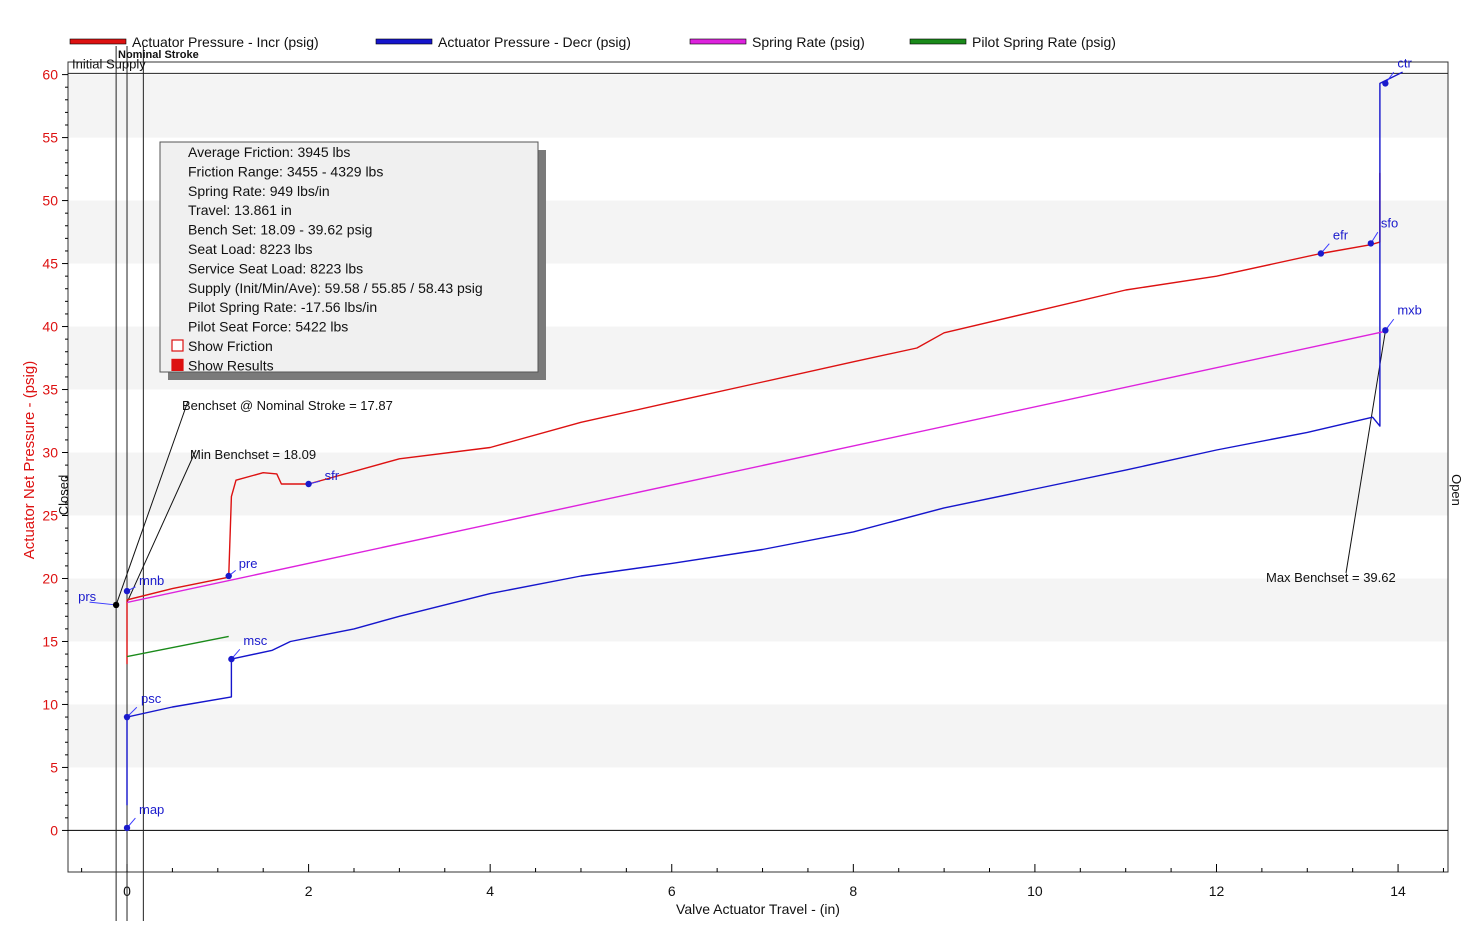 The image size is (1469, 926). What do you see at coordinates (1044, 42) in the screenshot?
I see `legend-label: Pilot Spring Rate (psig)` at bounding box center [1044, 42].